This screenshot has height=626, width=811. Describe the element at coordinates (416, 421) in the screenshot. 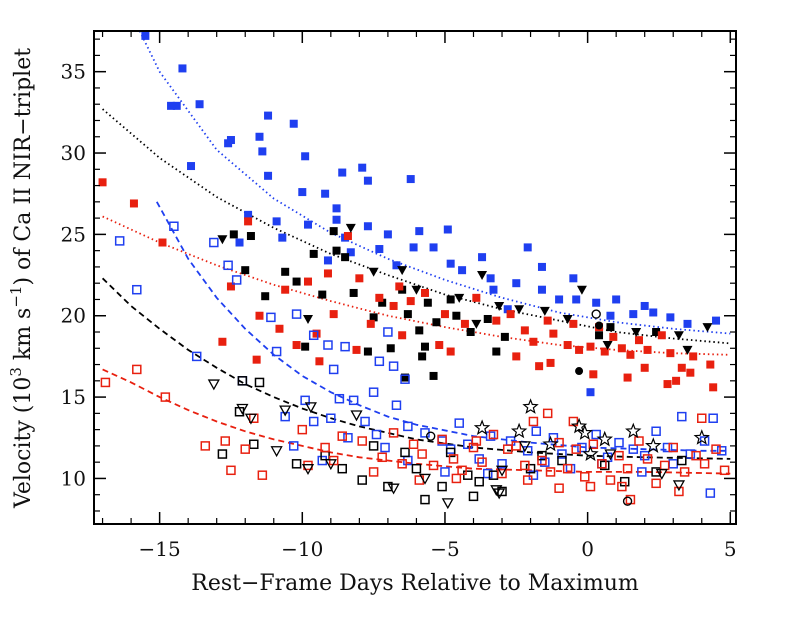

I see `red-dashed-fit-curve` at that location.